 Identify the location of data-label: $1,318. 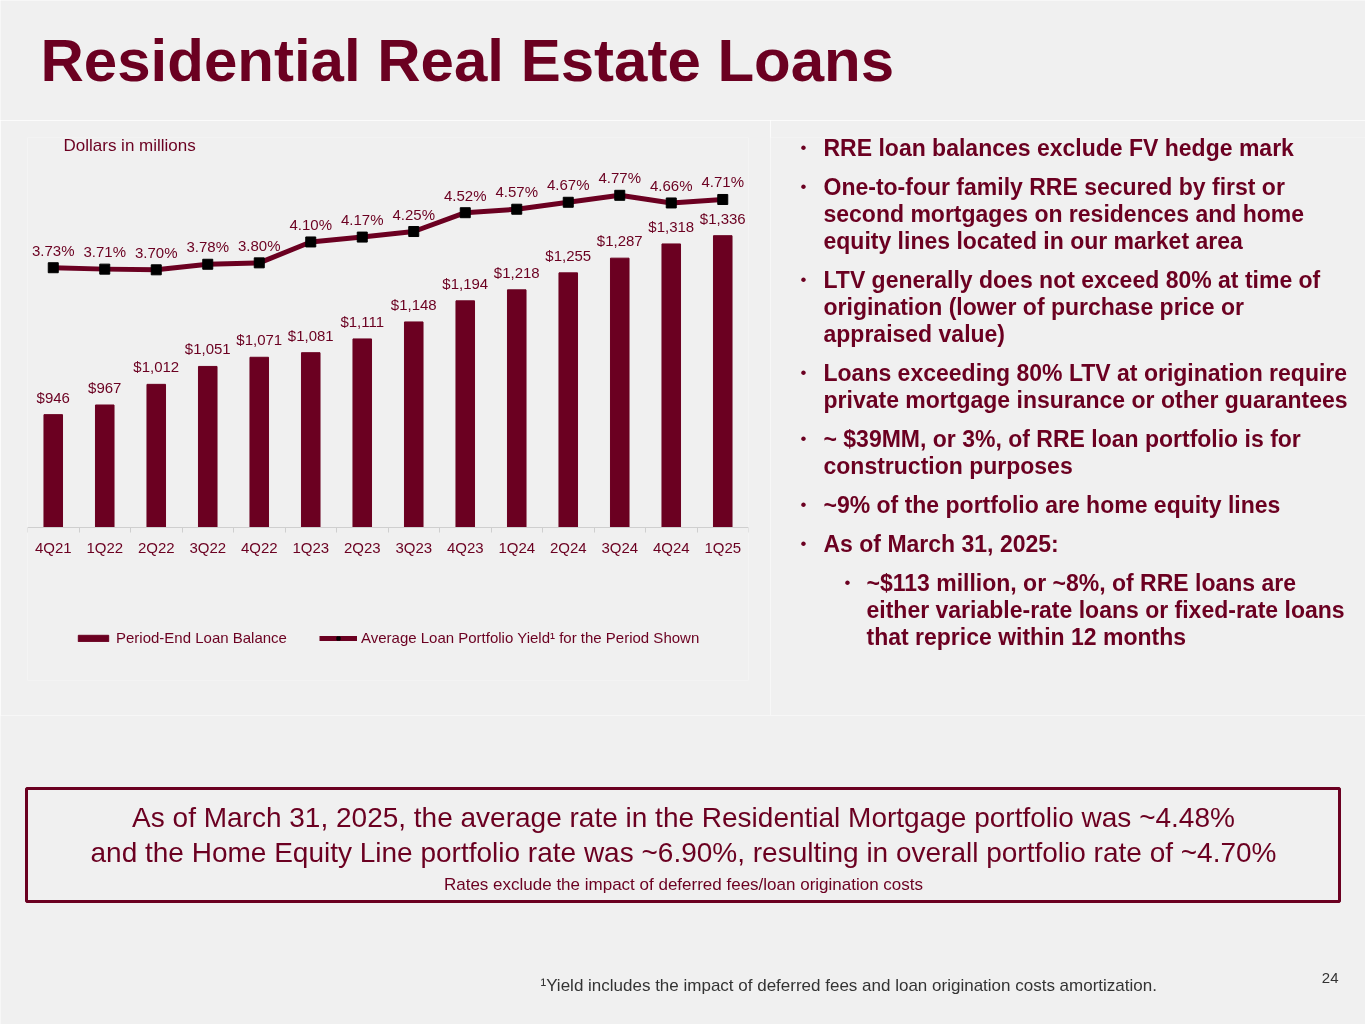
(671, 226).